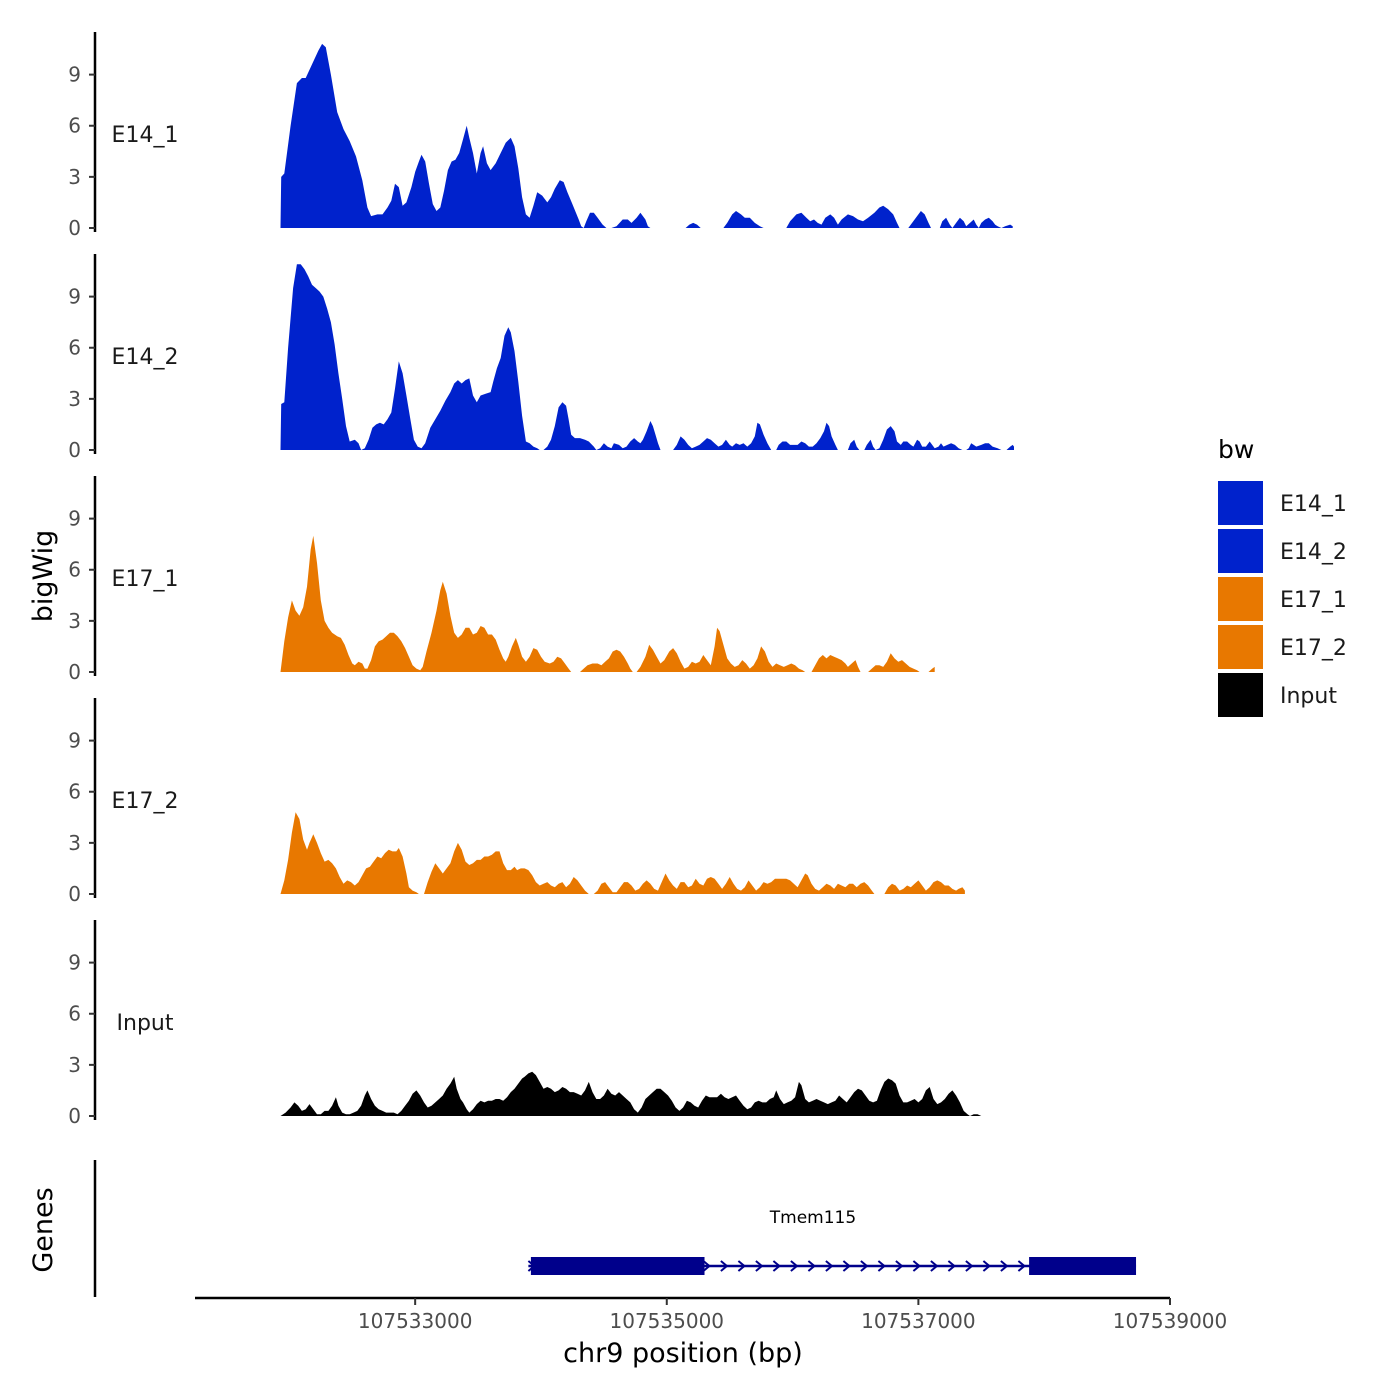 Image resolution: width=1400 pixels, height=1400 pixels. Describe the element at coordinates (1308, 696) in the screenshot. I see `legend-label: Input` at that location.